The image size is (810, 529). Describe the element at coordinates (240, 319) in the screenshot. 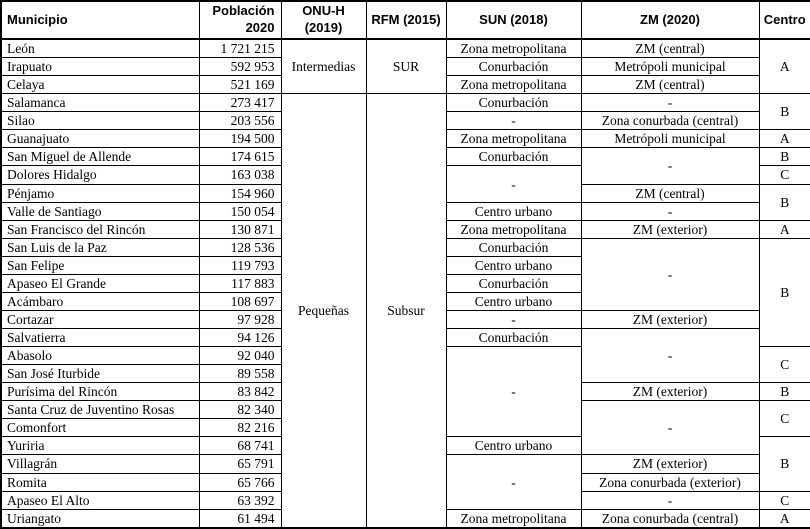

I see `cell-poblacion: 97 928` at that location.